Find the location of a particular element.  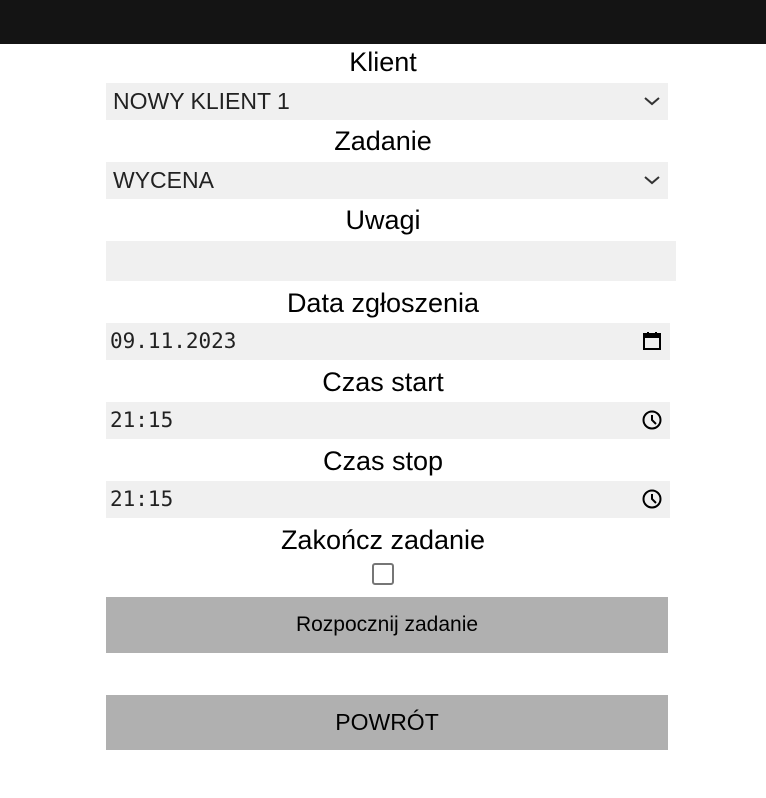

notes-input is located at coordinates (391, 261).